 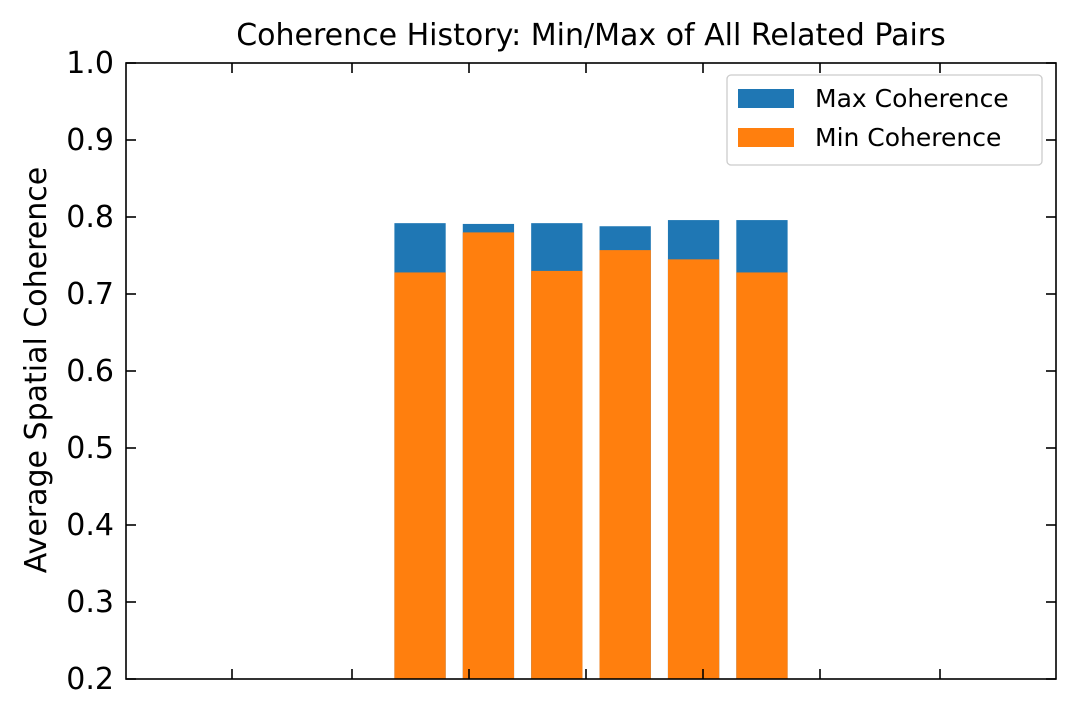 I want to click on y-tick-label: 1.0, so click(x=90, y=63).